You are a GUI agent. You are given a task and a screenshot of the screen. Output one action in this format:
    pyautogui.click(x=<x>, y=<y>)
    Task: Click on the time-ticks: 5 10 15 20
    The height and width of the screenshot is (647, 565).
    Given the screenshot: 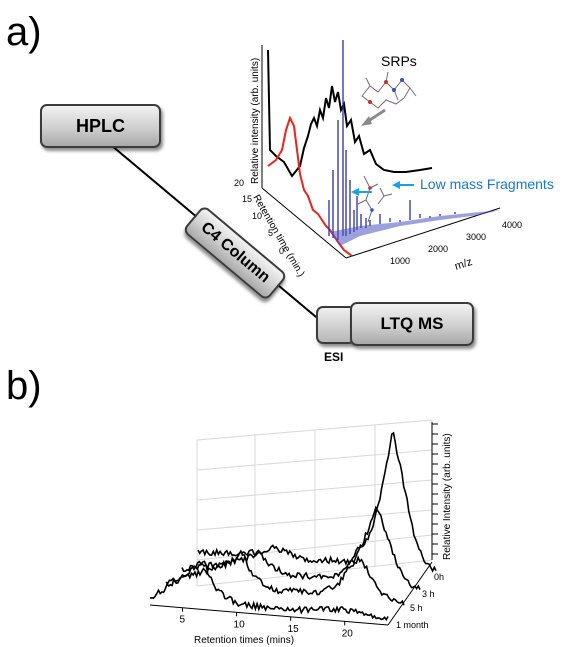 What is the action you would take?
    pyautogui.click(x=266, y=623)
    